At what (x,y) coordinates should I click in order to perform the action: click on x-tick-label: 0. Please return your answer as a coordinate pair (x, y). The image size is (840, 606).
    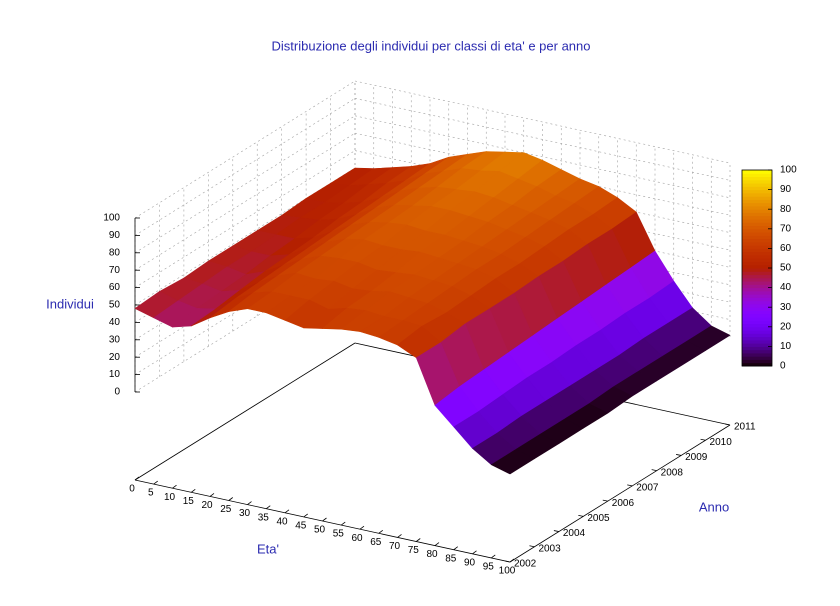
    Looking at the image, I should click on (132, 489).